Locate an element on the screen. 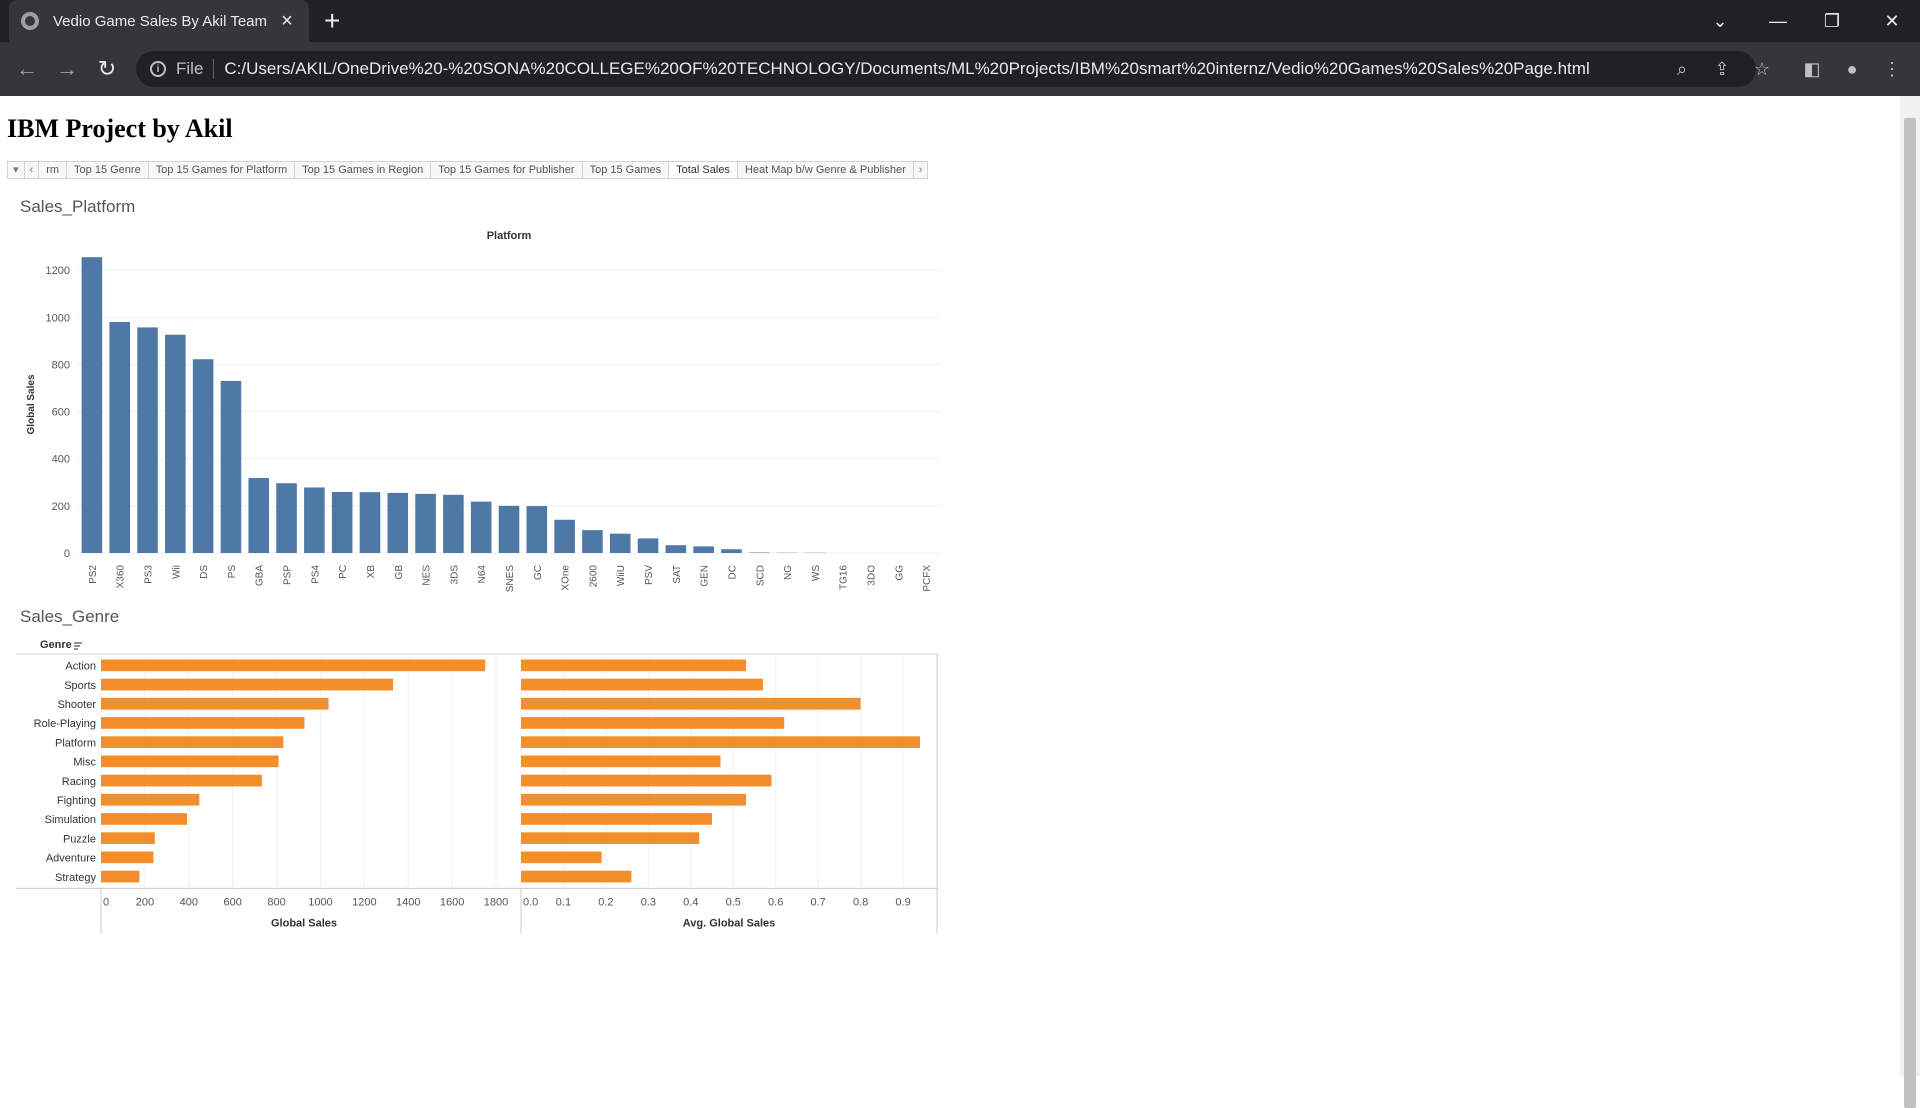 This screenshot has width=1920, height=1108. bar-misc is located at coordinates (190, 762).